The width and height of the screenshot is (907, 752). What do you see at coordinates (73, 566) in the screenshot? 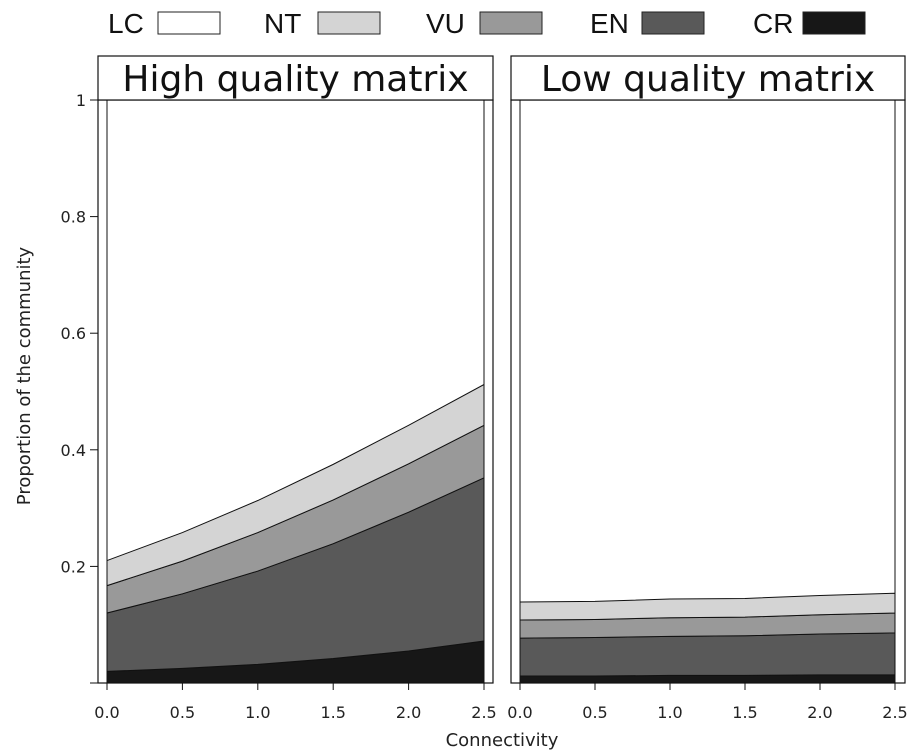
I see `y-tick-label: 0.2` at bounding box center [73, 566].